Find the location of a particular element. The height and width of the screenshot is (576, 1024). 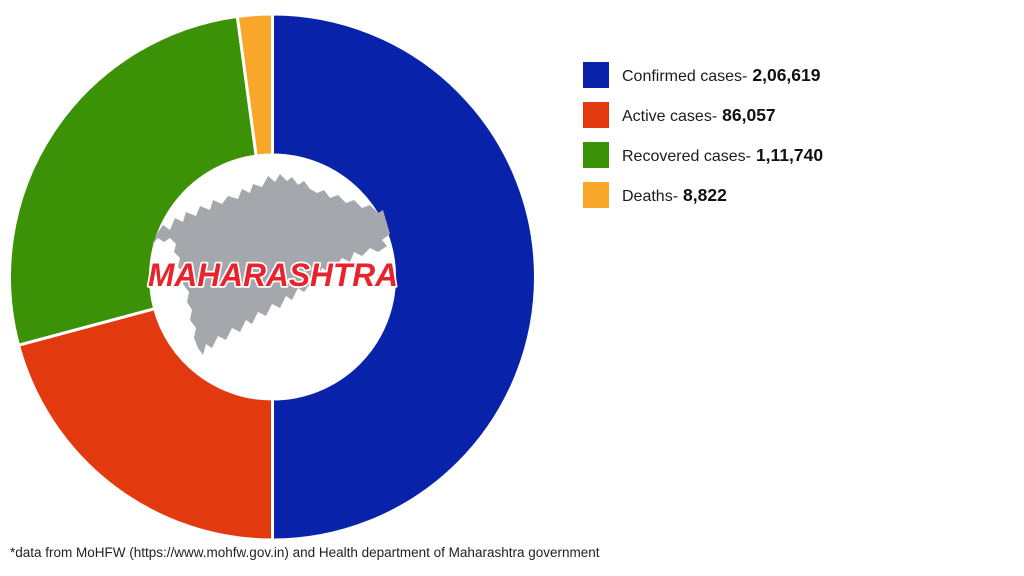

active-swatch-icon is located at coordinates (596, 115).